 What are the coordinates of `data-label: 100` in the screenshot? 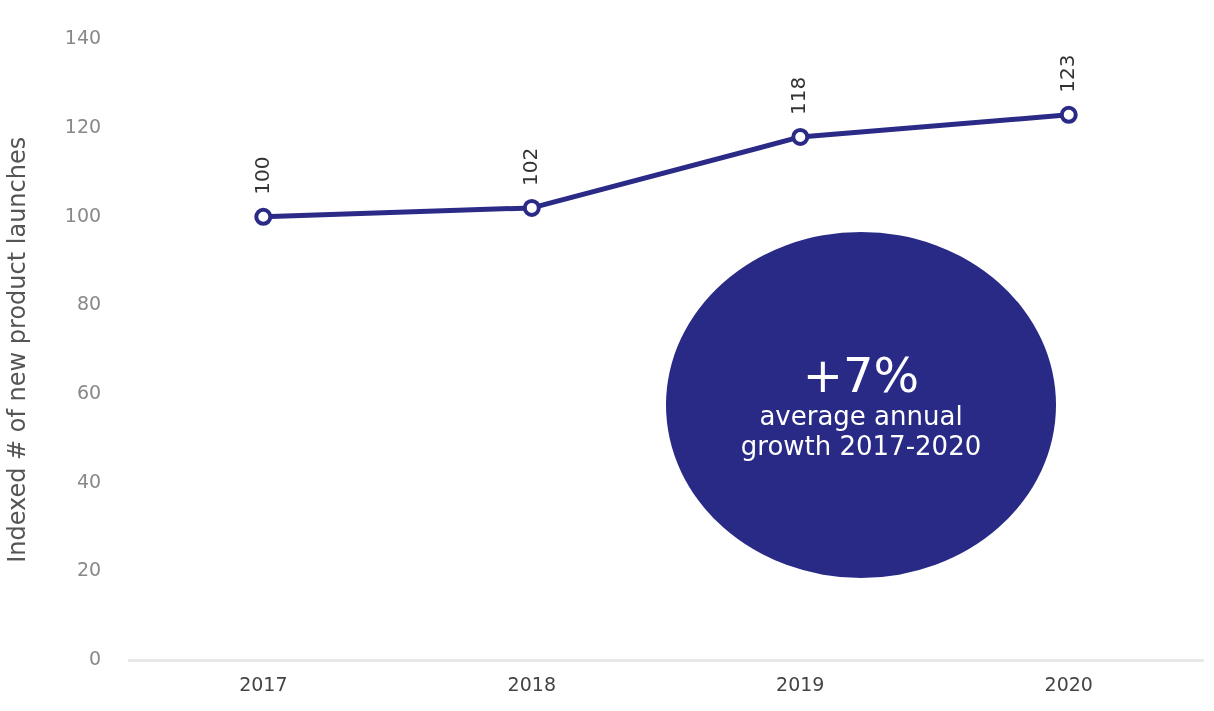 It's located at (261, 175).